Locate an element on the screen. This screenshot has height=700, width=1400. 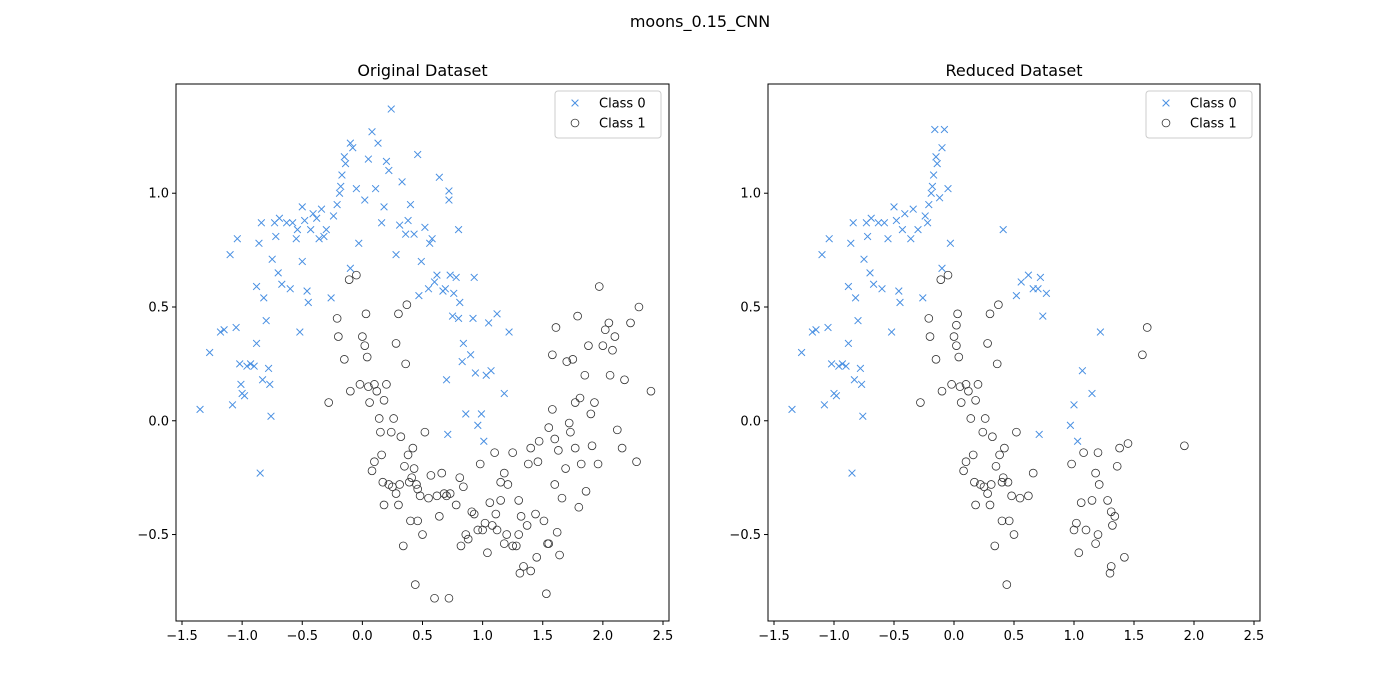
original-ytick-label: 1.0 is located at coordinates (158, 194).